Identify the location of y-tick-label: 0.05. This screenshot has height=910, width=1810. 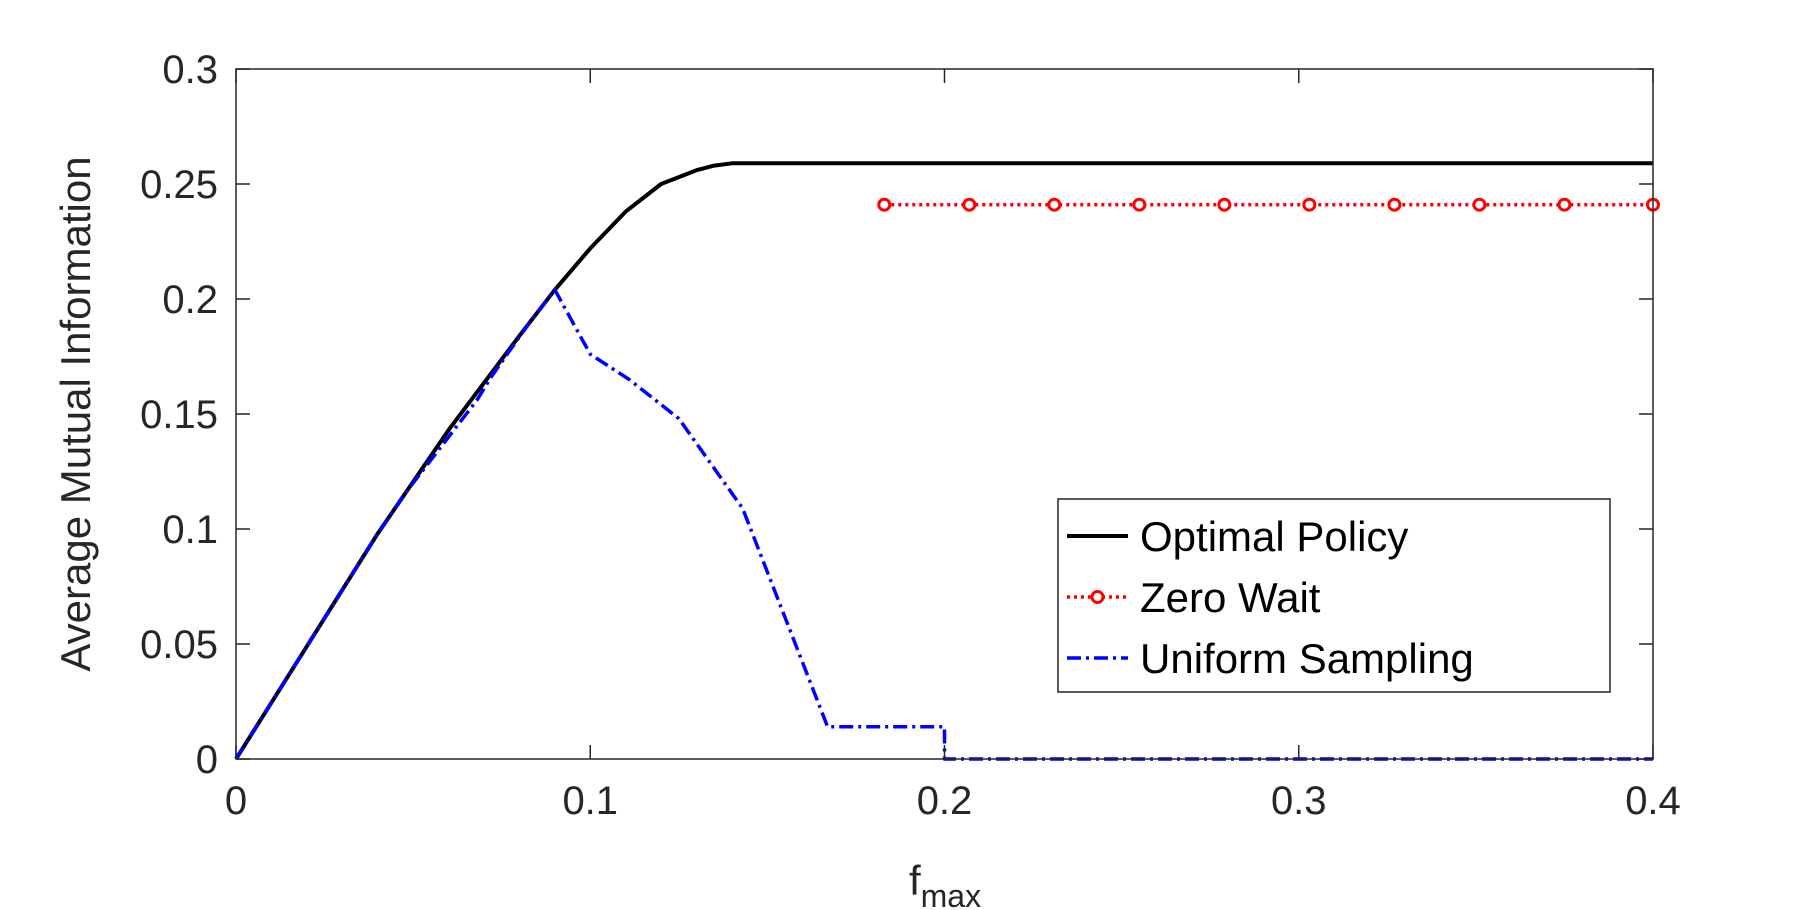
(179, 645).